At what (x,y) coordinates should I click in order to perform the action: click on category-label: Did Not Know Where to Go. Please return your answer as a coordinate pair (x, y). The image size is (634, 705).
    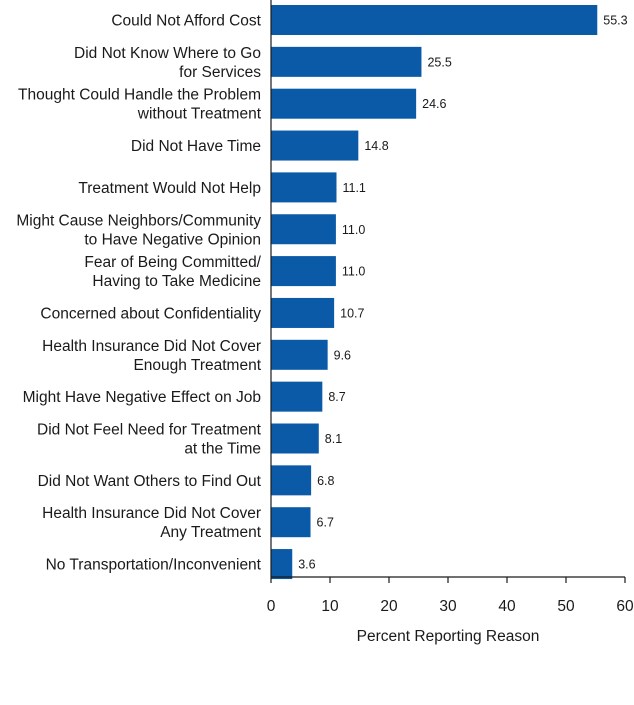
    Looking at the image, I should click on (167, 53).